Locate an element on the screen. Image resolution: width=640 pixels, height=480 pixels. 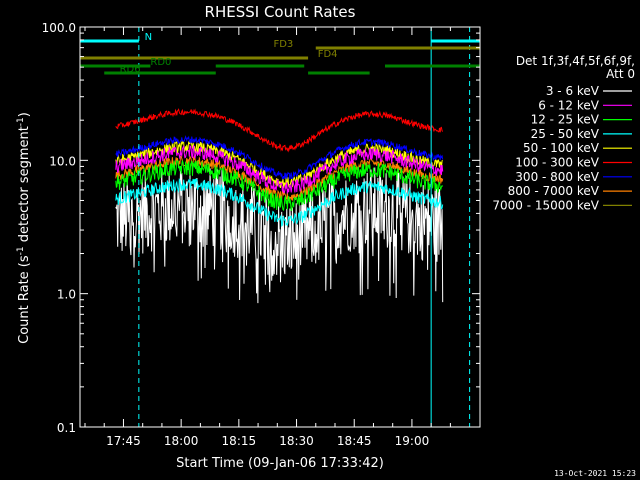
y-axis-label: Count Rate (s-1 detector segment-1) is located at coordinates (24, 228).